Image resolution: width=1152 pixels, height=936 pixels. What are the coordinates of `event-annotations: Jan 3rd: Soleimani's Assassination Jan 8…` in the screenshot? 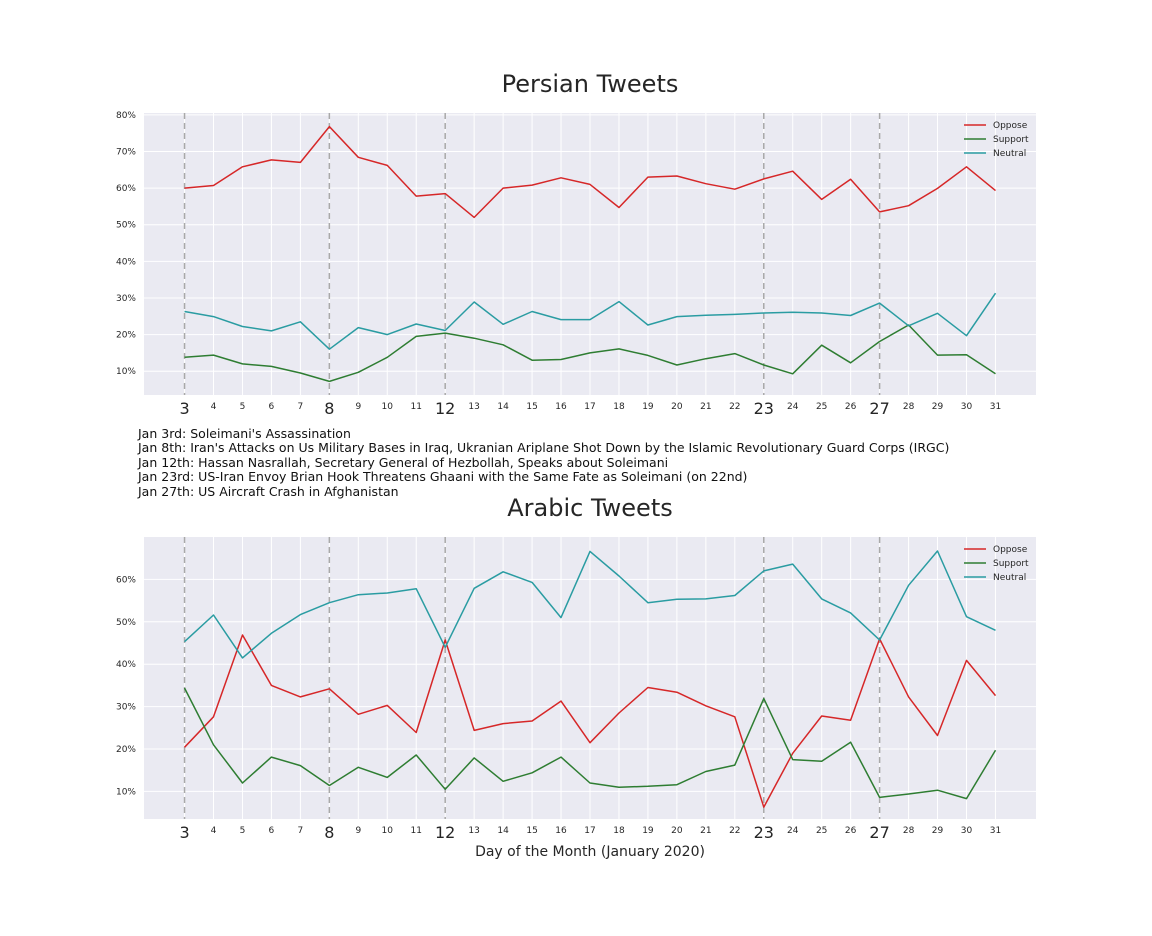 It's located at (544, 462).